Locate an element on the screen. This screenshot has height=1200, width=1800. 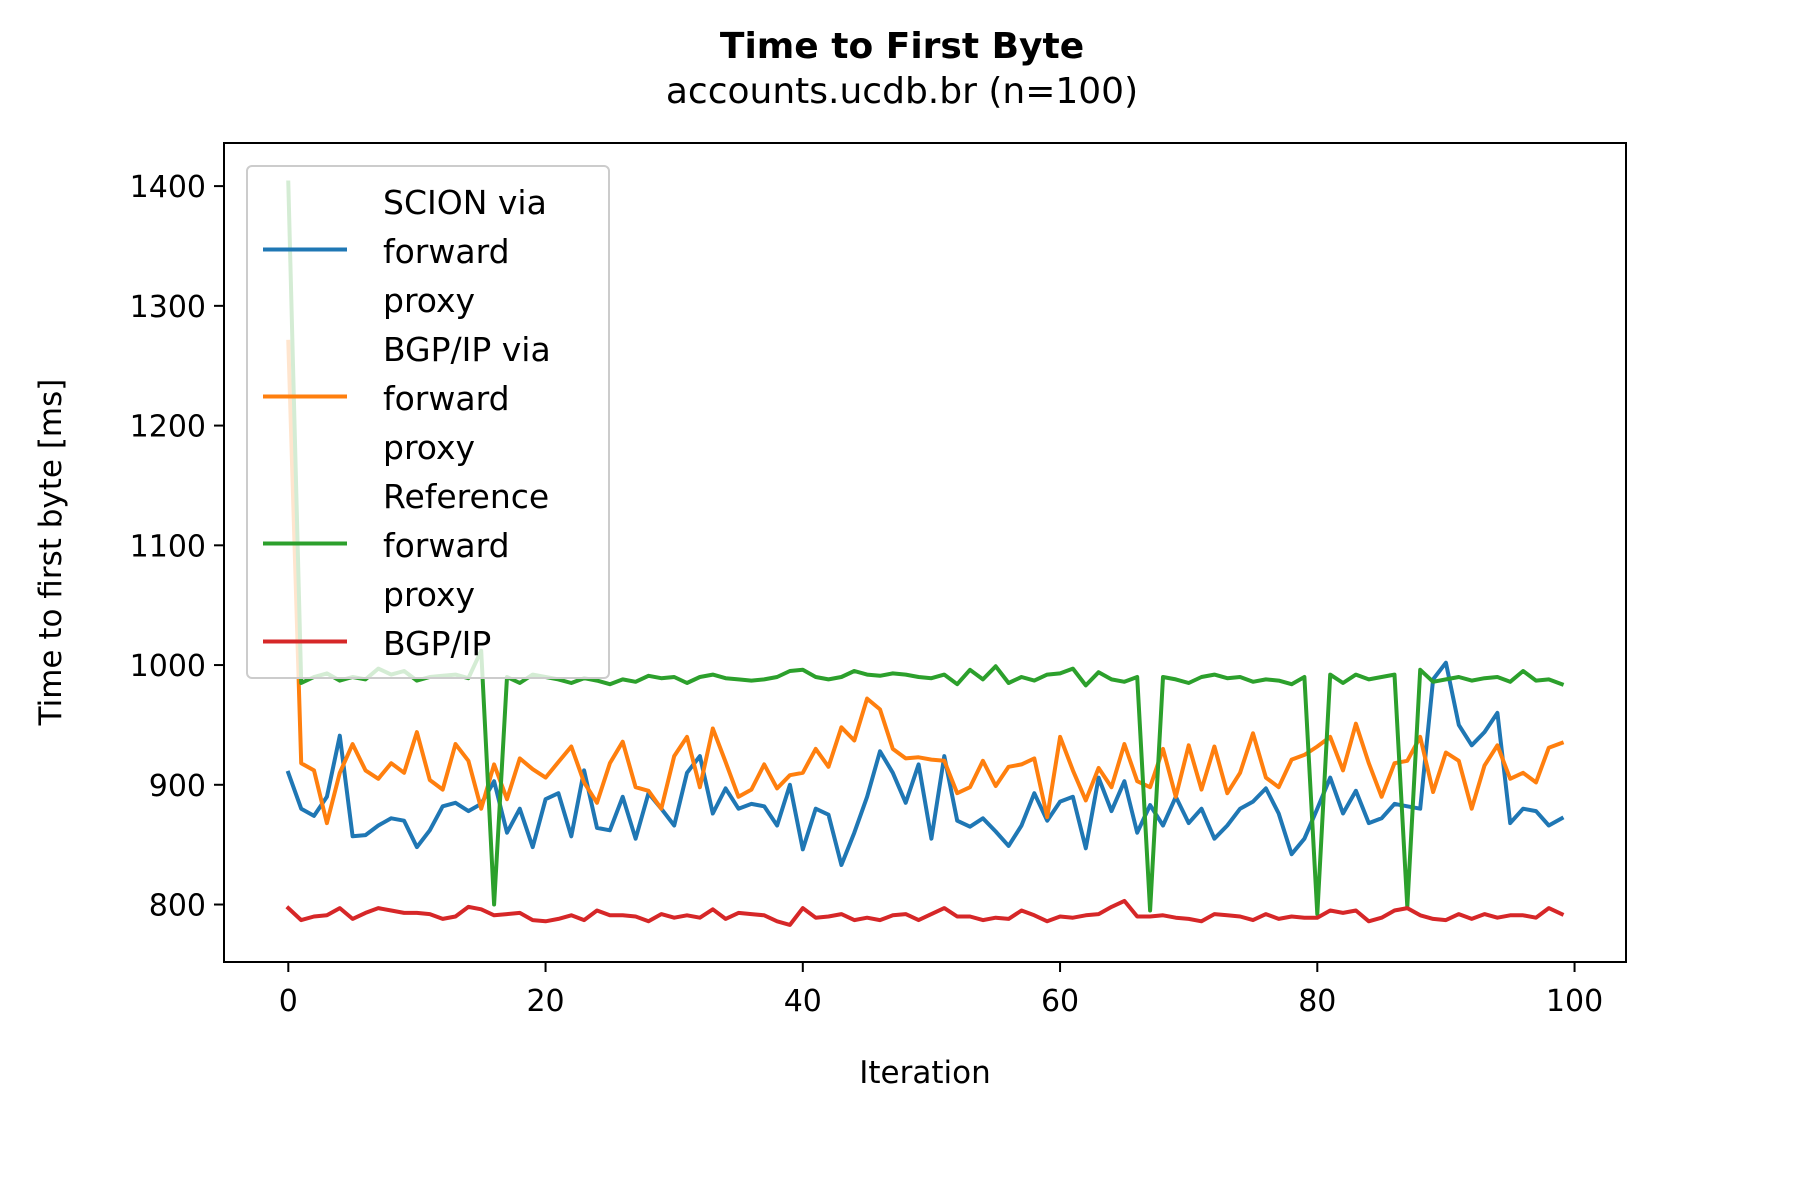
y-tick-label: 800 is located at coordinates (177, 906).